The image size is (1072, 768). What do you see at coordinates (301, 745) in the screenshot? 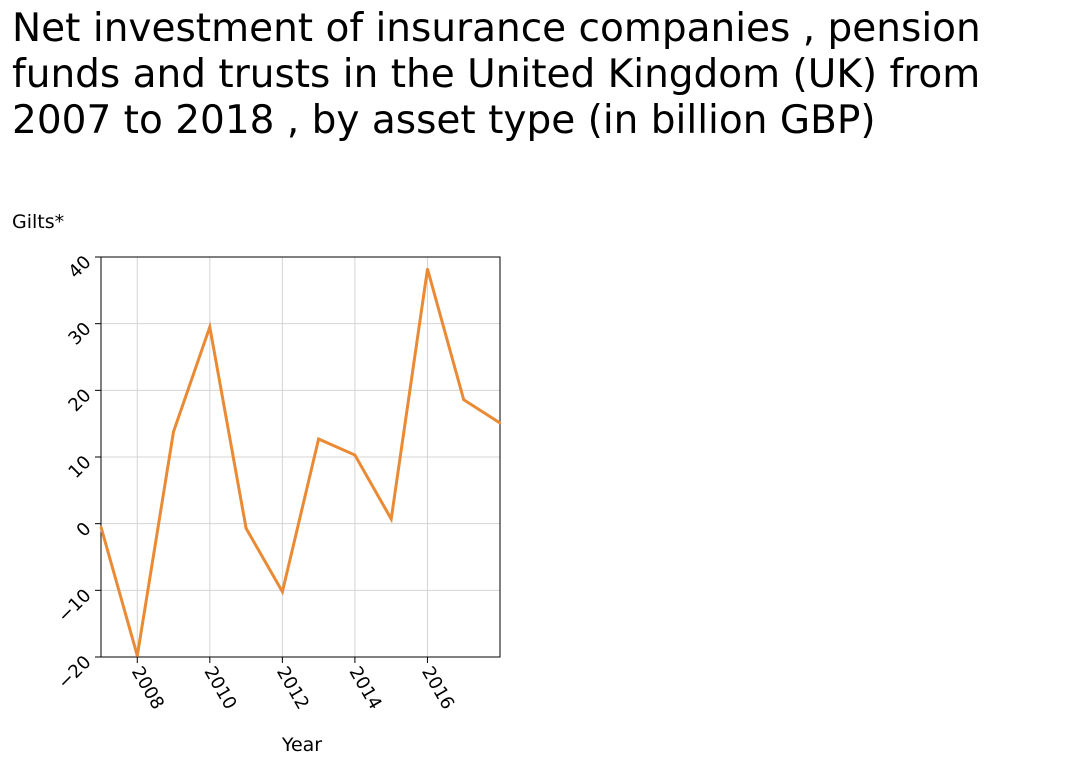
I see `x-axis-label: Year` at bounding box center [301, 745].